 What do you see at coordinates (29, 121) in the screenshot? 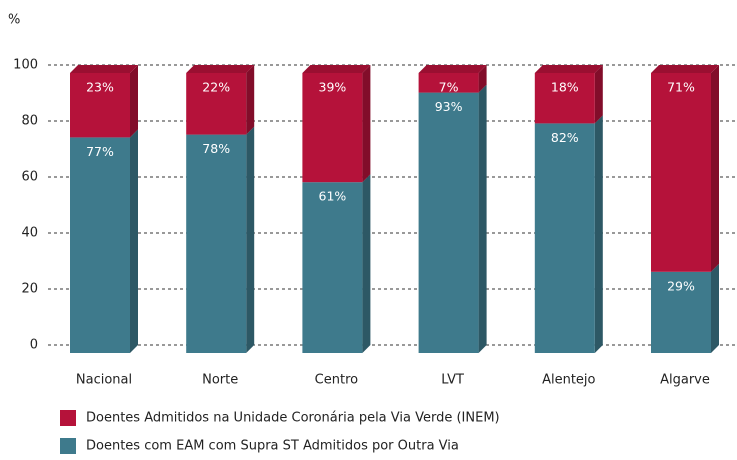
I see `y-tick-label: 80` at bounding box center [29, 121].